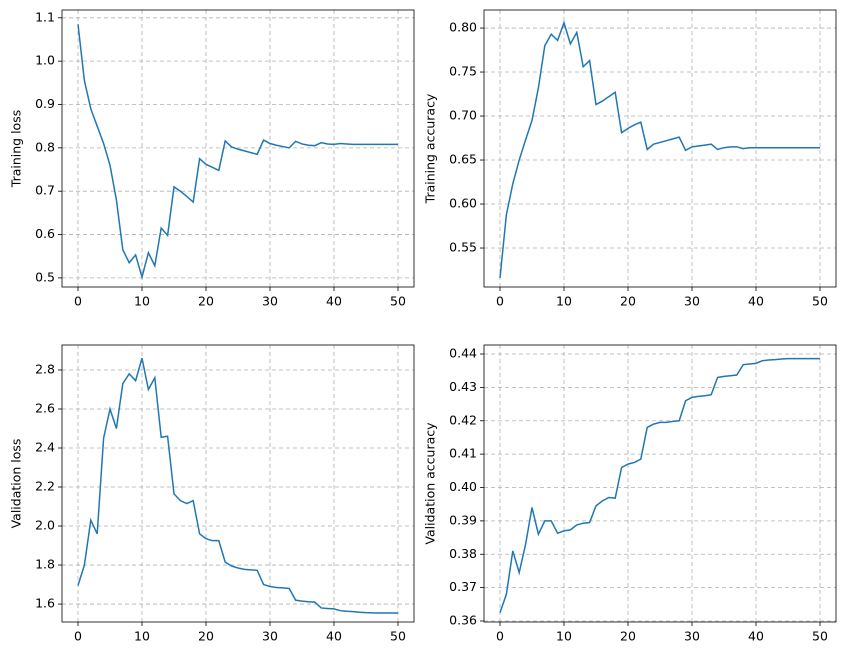  I want to click on y-tick-label: 0.75, so click(463, 71).